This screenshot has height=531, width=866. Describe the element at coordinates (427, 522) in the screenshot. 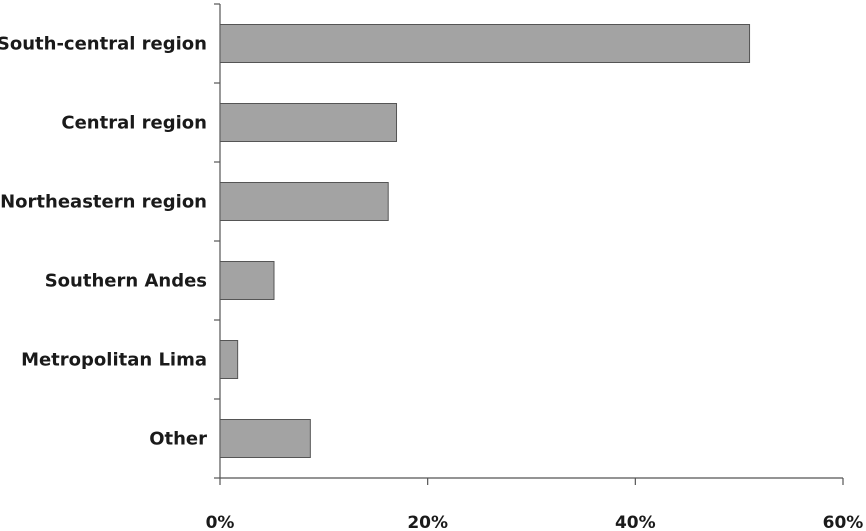

I see `x-tick-label: 20%` at that location.